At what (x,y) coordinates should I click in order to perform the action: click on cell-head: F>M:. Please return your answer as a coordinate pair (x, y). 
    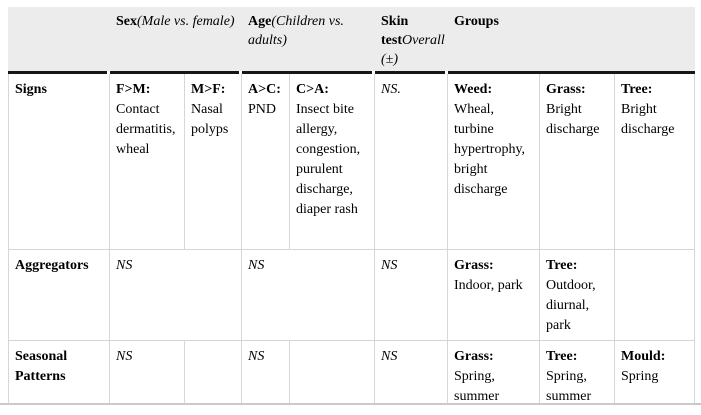
    Looking at the image, I should click on (133, 89).